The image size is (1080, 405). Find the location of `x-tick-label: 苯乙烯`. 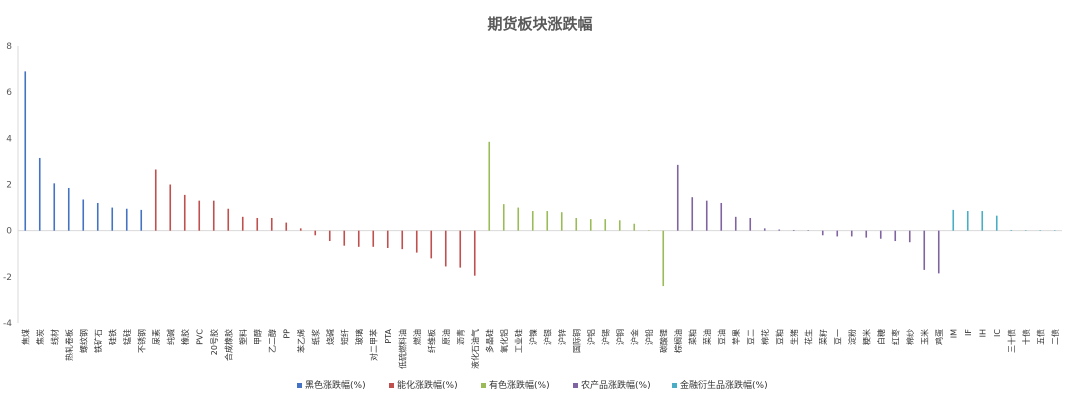

x-tick-label: 苯乙烯 is located at coordinates (301, 341).